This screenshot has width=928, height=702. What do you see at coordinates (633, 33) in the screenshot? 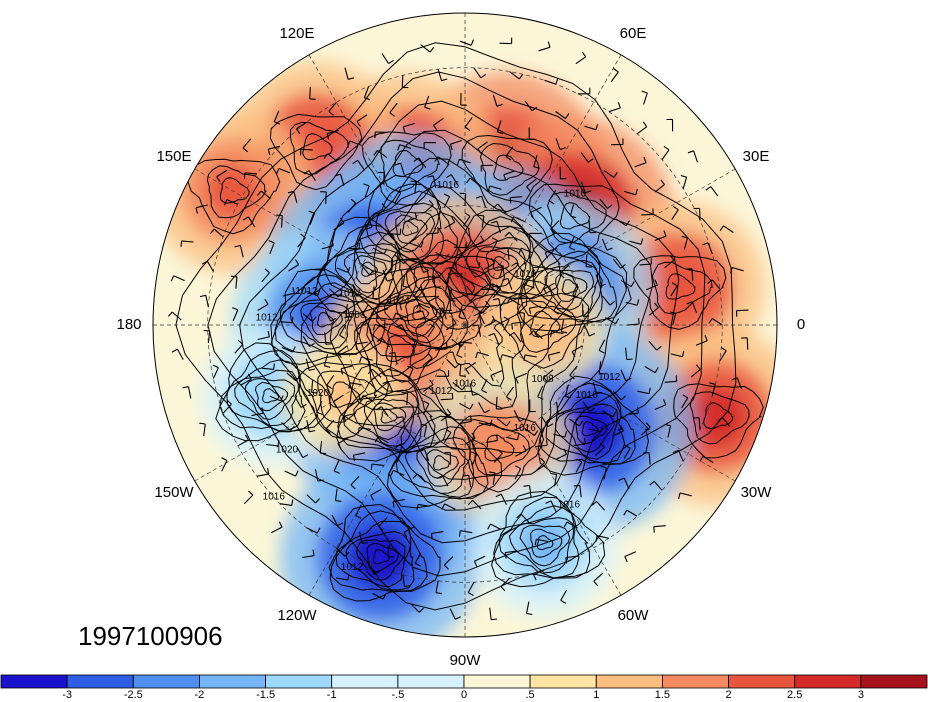
I see `longitude-label: 60E` at bounding box center [633, 33].